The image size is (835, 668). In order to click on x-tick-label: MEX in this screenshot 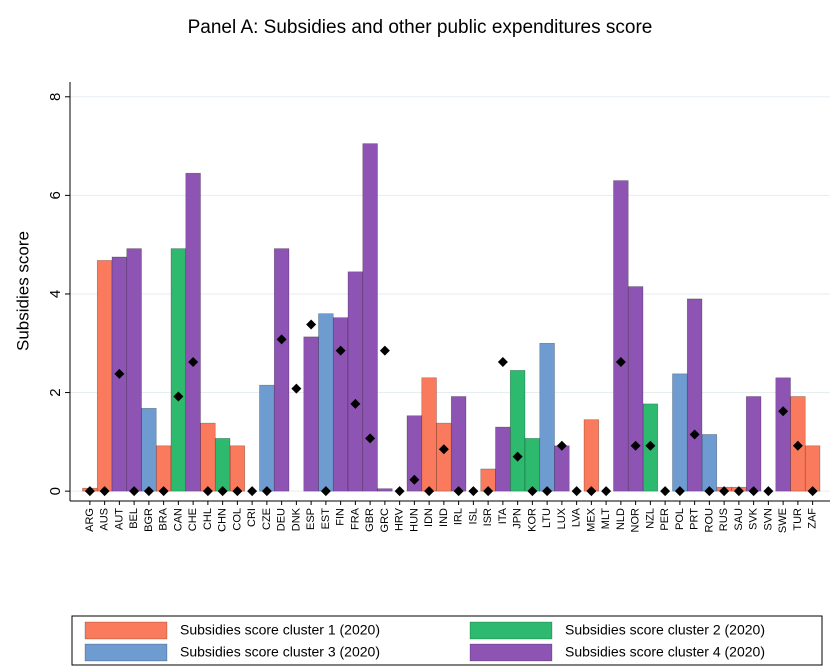, I will do `click(591, 519)`.